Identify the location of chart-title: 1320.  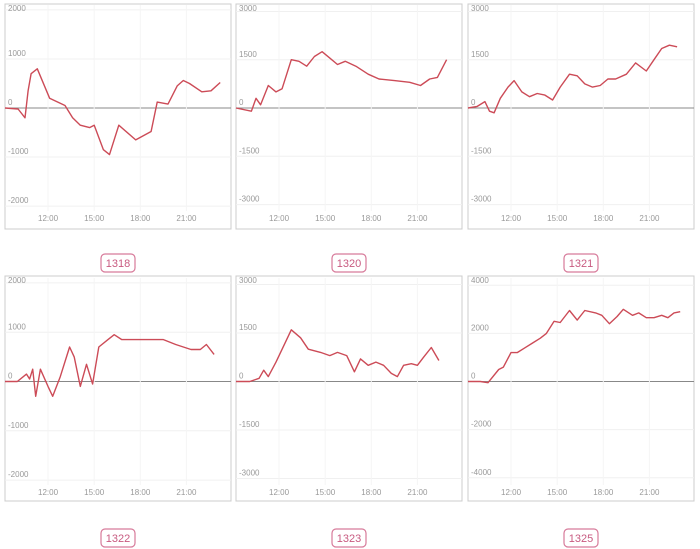
(349, 264).